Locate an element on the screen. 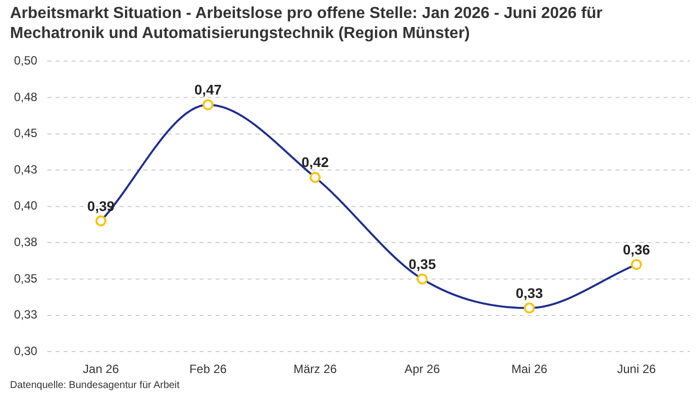  chart-title: Arbeitsmarkt Situation - Arbeitslose pro offene Stelle: Jan 2026 - Juni 2026 für Mechatronik und Automatisierungstechnik (Region Münster) is located at coordinates (306, 24).